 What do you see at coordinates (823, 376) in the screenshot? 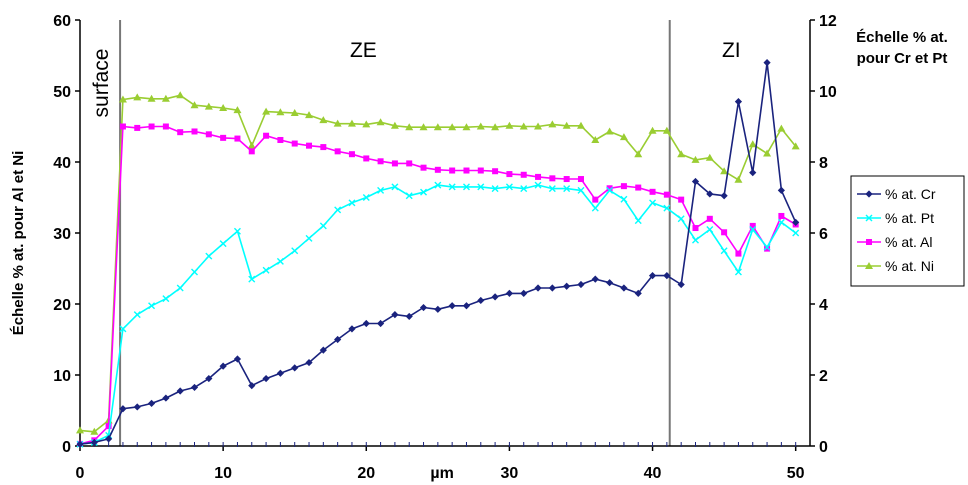
I see `y-right-tick-label: 2` at bounding box center [823, 376].